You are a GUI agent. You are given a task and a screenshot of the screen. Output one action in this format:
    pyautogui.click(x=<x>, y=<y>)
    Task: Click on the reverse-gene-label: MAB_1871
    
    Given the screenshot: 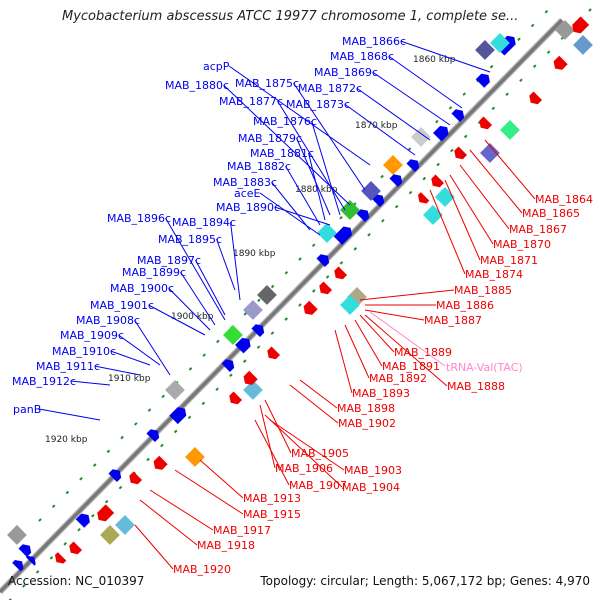 What is the action you would take?
    pyautogui.click(x=509, y=260)
    